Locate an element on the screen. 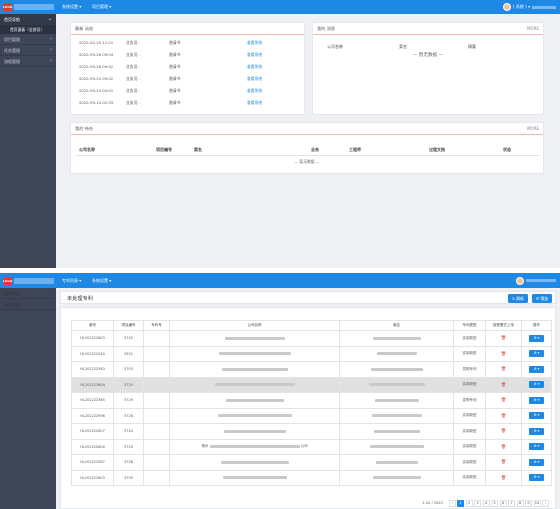 The width and height of the screenshot is (560, 509). page-header: 未处理专利 ↻ 刷新 ☰ 筛选 is located at coordinates (308, 297).